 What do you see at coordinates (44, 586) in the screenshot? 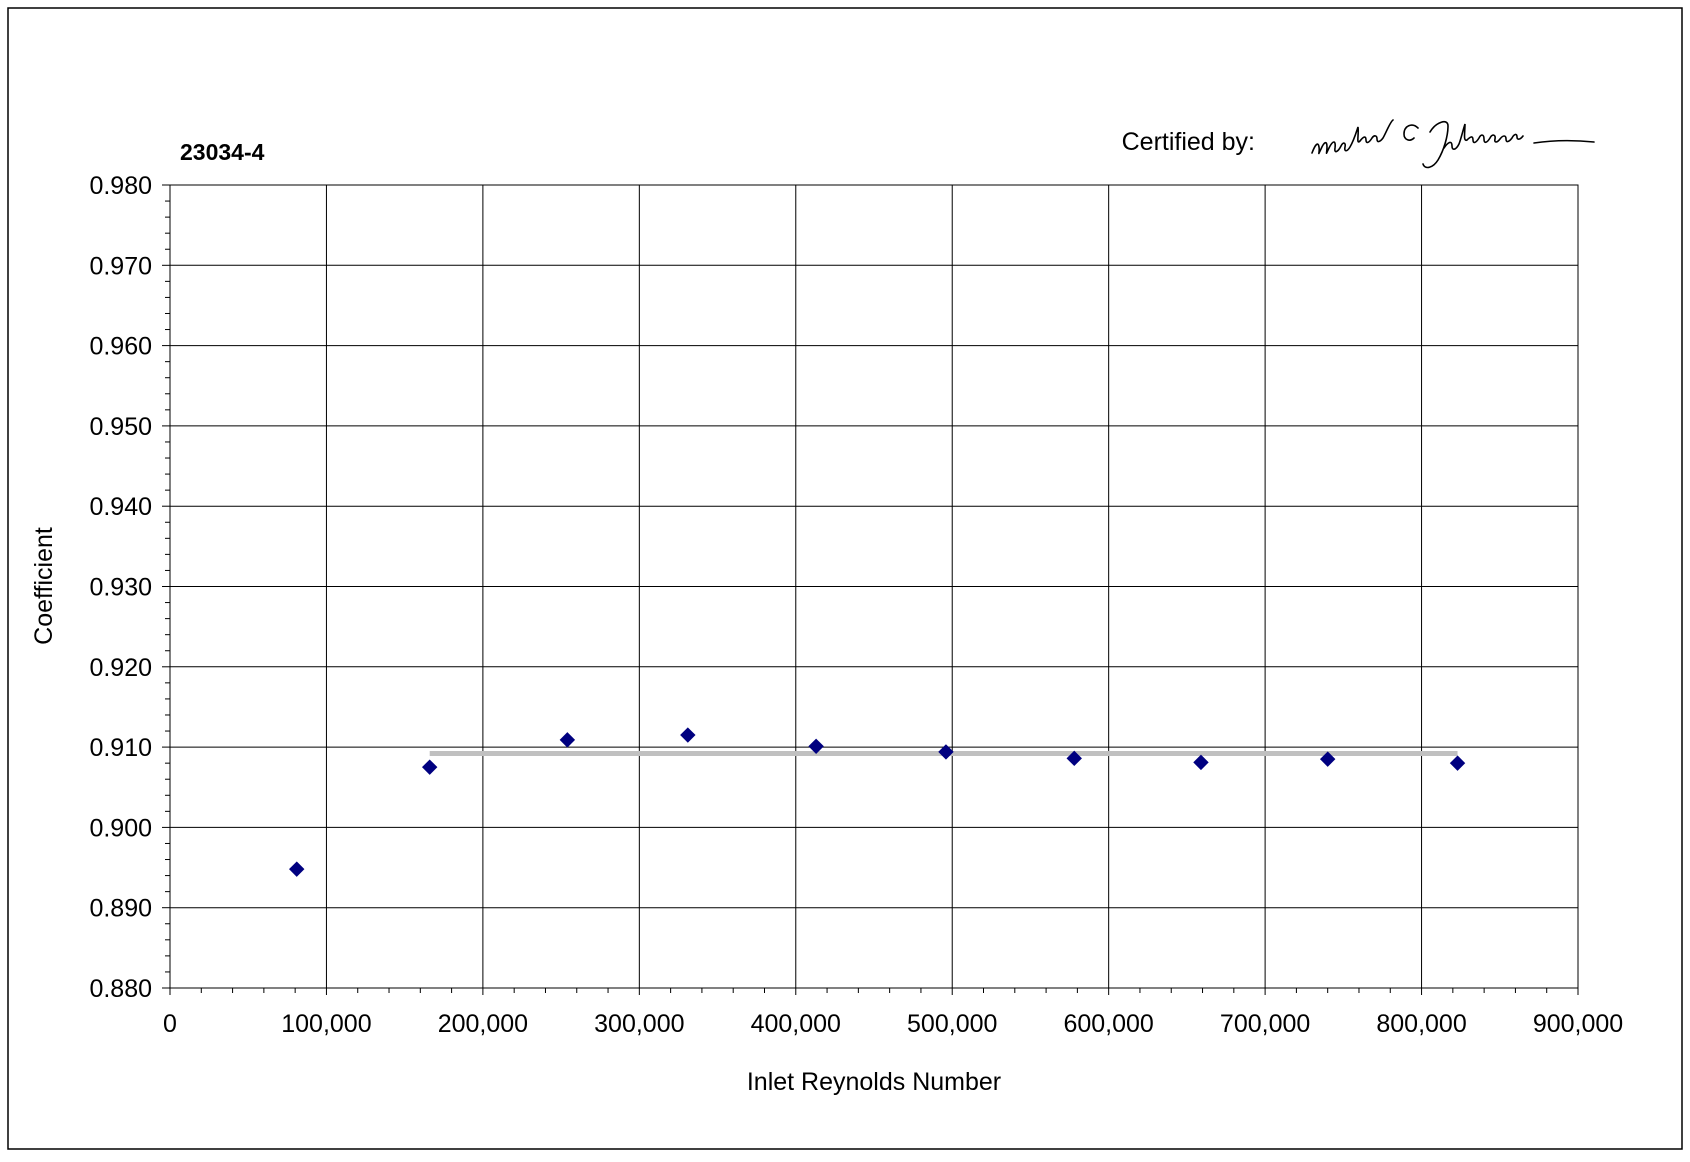
I see `y-axis-label: Coefficient` at bounding box center [44, 586].